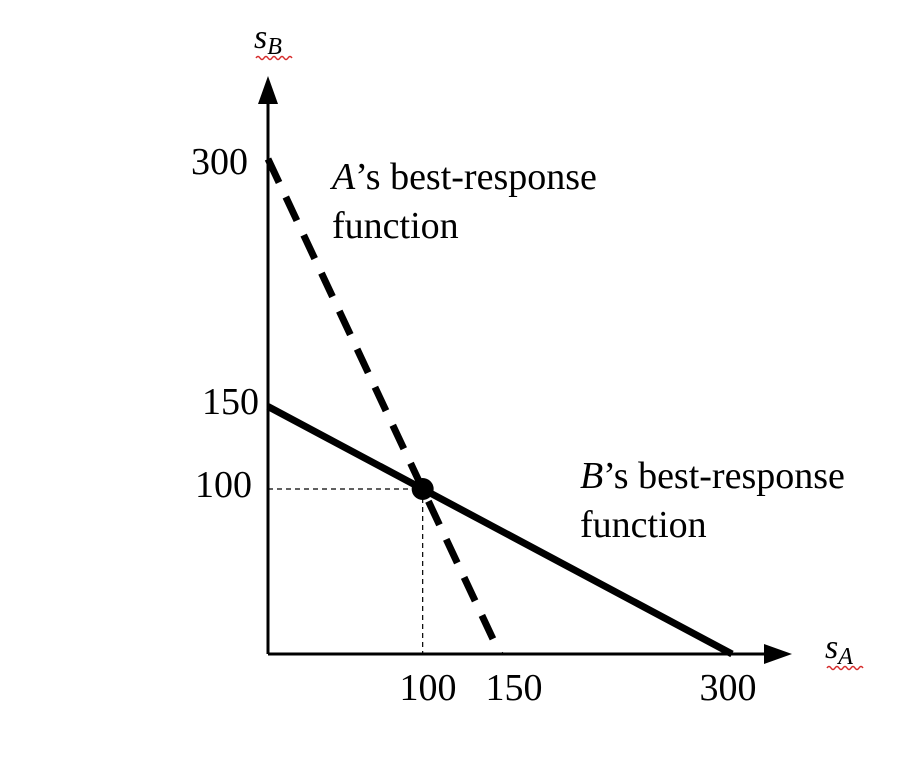 This screenshot has height=764, width=912. I want to click on y-axis-arrowhead, so click(268, 90).